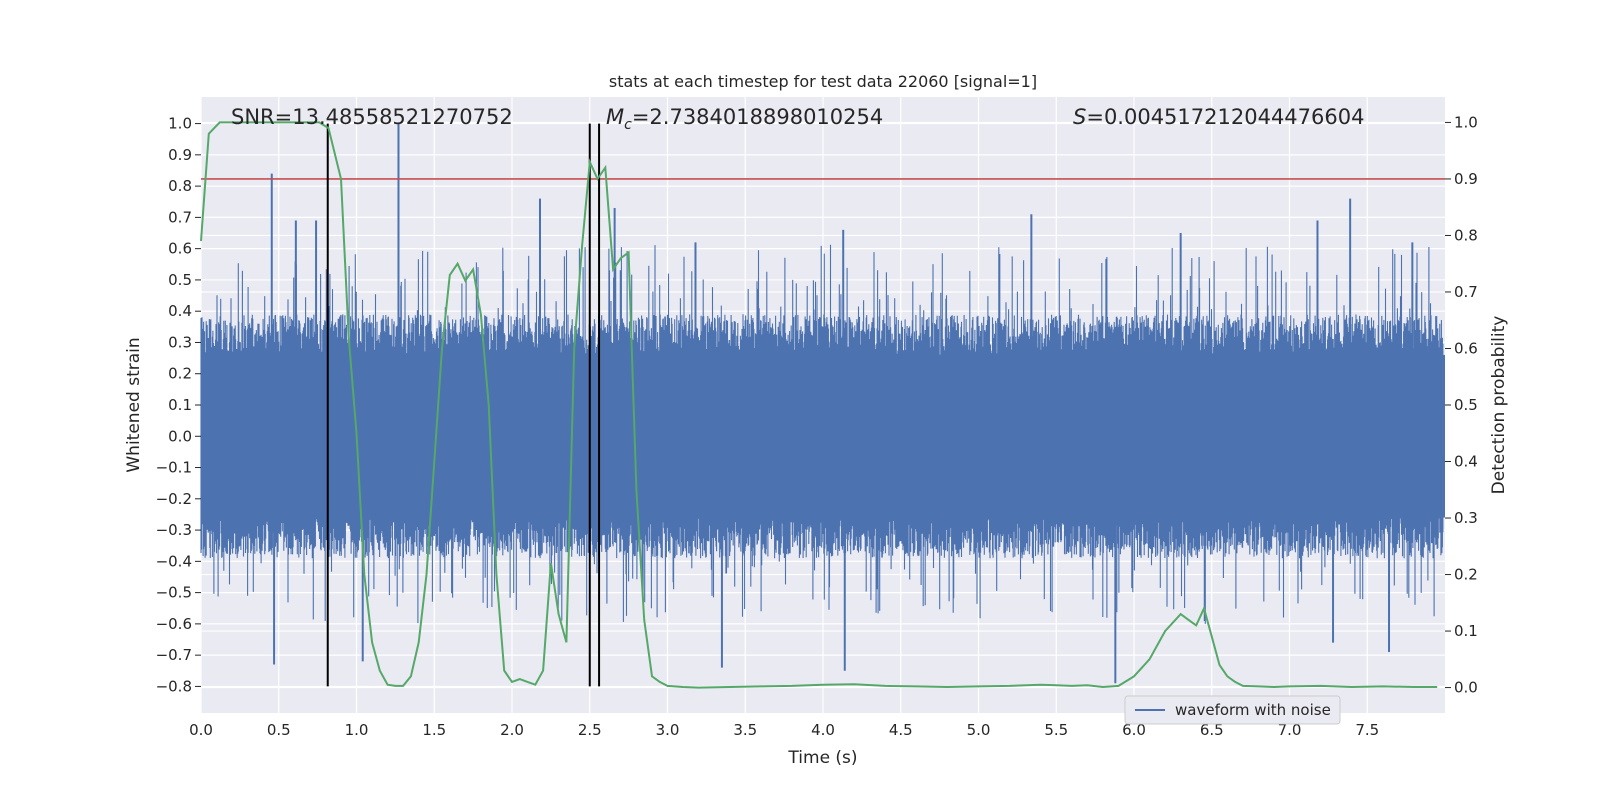  What do you see at coordinates (1253, 710) in the screenshot?
I see `legend-label: waveform with noise` at bounding box center [1253, 710].